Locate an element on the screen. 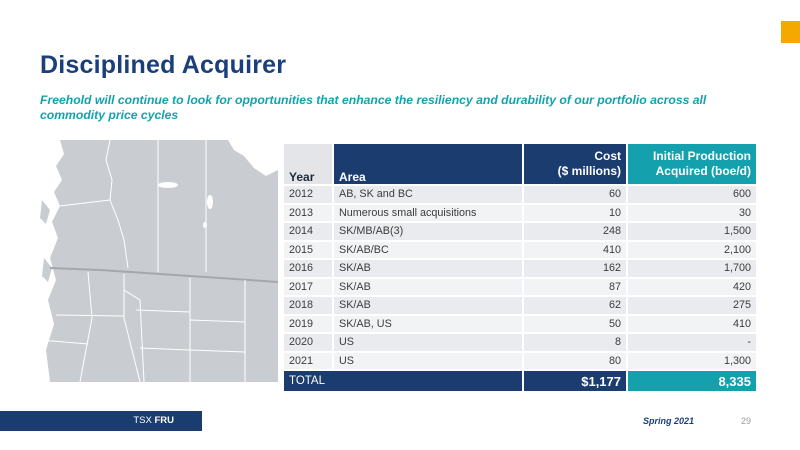 The image size is (800, 450). table-row: 2019 SK/AB, US 50 410 is located at coordinates (520, 323).